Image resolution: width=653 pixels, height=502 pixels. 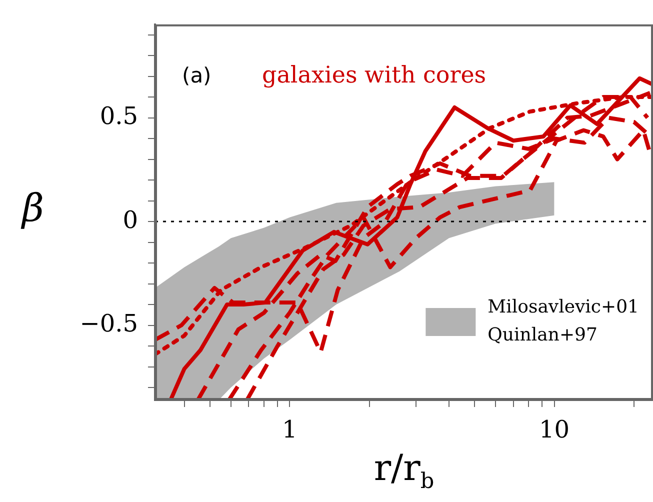 I want to click on y-tick-label: 0.5, so click(x=119, y=116).